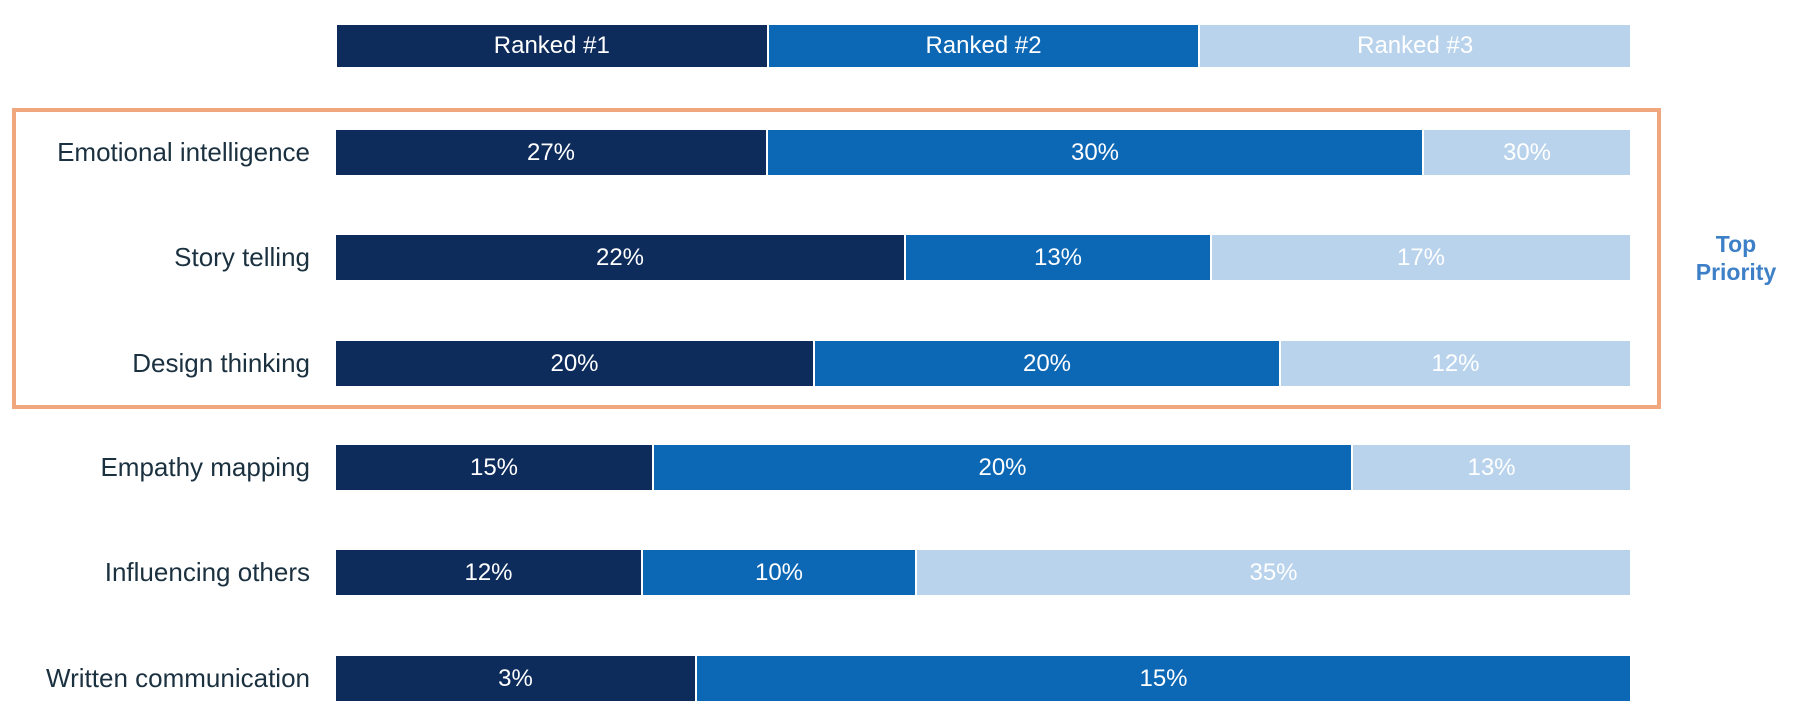  What do you see at coordinates (207, 572) in the screenshot?
I see `category-label: Influencing others` at bounding box center [207, 572].